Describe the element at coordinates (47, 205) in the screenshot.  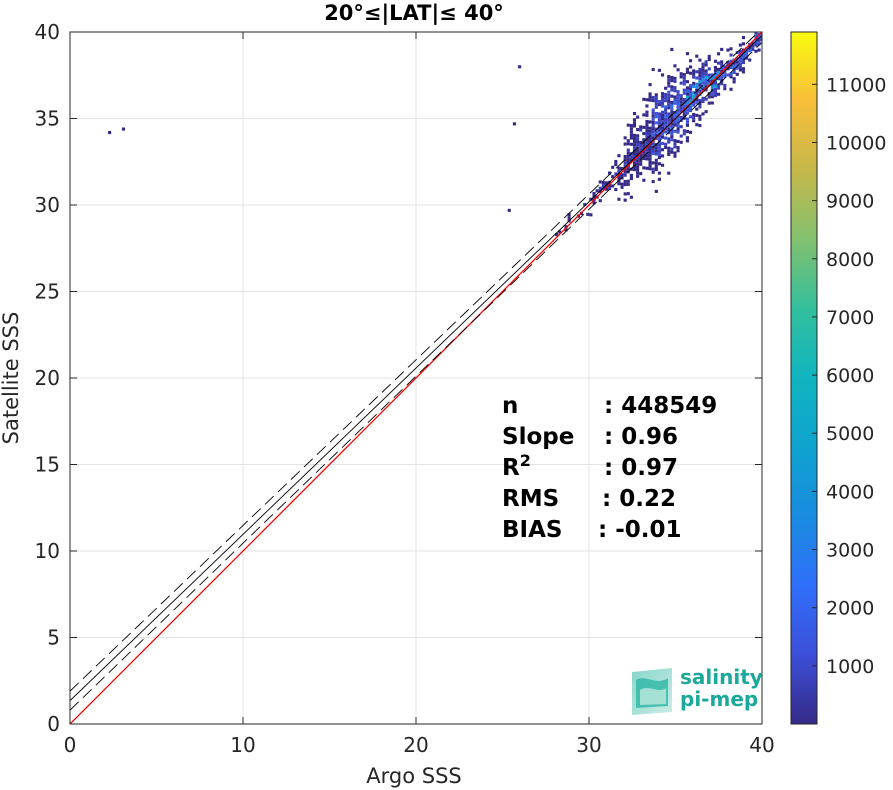
I see `y-tick-label-6: 30` at that location.